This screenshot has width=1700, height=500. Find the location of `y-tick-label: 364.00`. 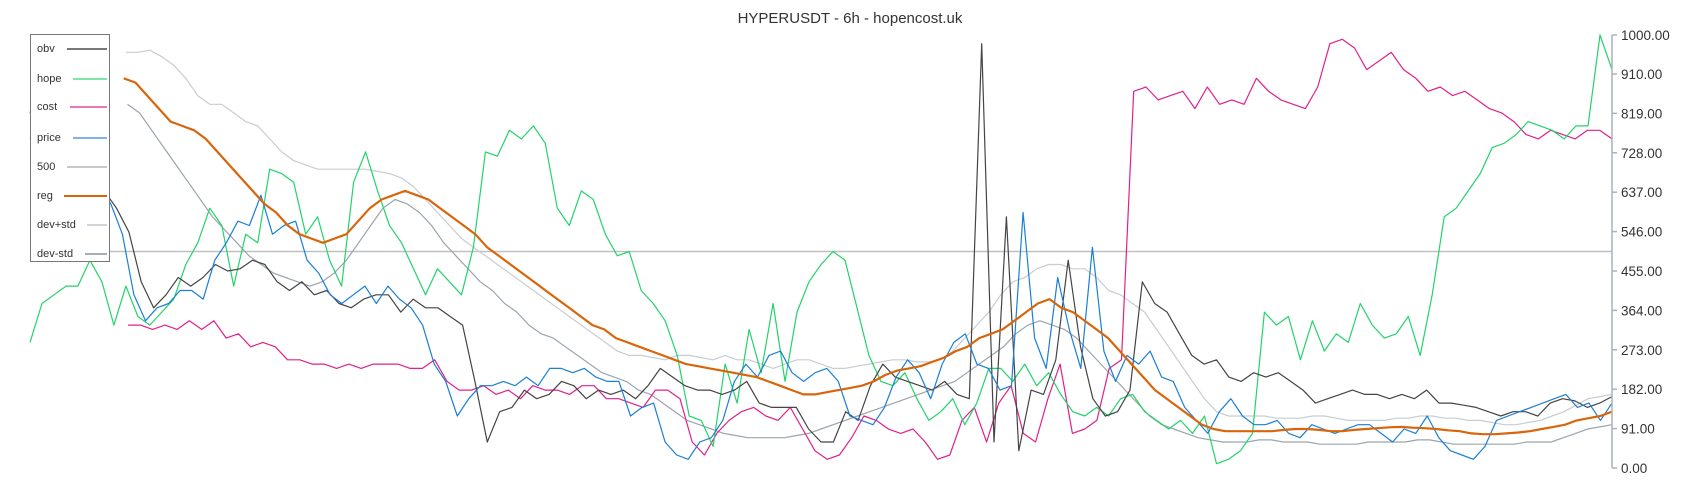

y-tick-label: 364.00 is located at coordinates (1641, 310).